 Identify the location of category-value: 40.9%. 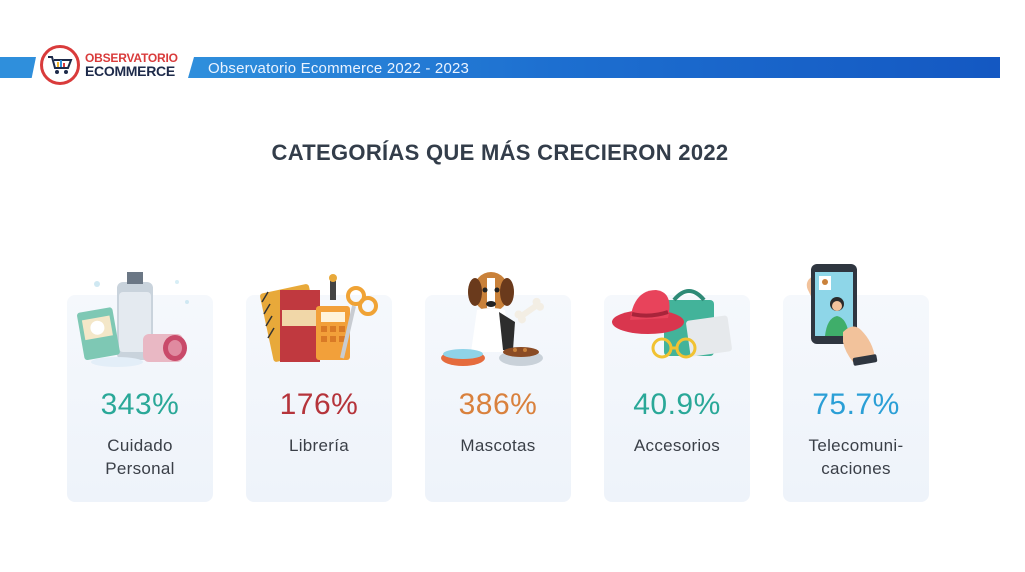
(677, 405).